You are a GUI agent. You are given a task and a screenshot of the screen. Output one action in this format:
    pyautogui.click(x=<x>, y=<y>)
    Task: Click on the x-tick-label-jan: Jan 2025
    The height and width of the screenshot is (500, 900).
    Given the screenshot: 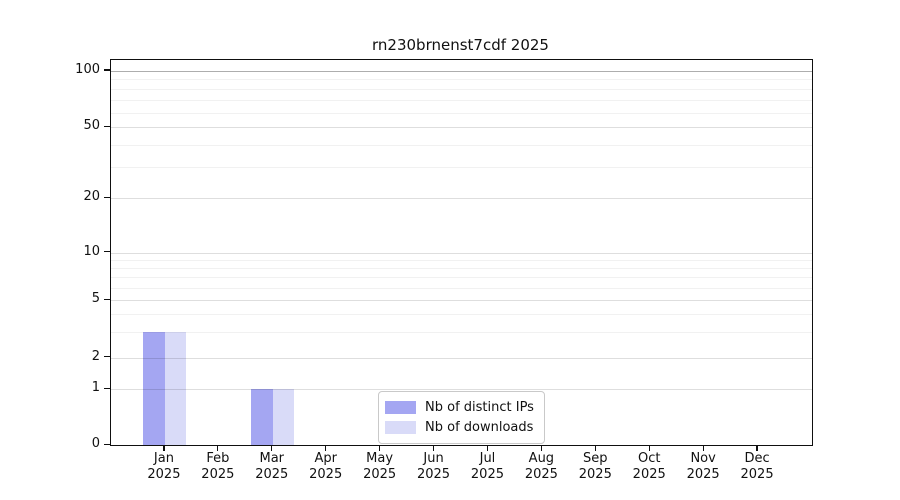 What is the action you would take?
    pyautogui.click(x=164, y=466)
    